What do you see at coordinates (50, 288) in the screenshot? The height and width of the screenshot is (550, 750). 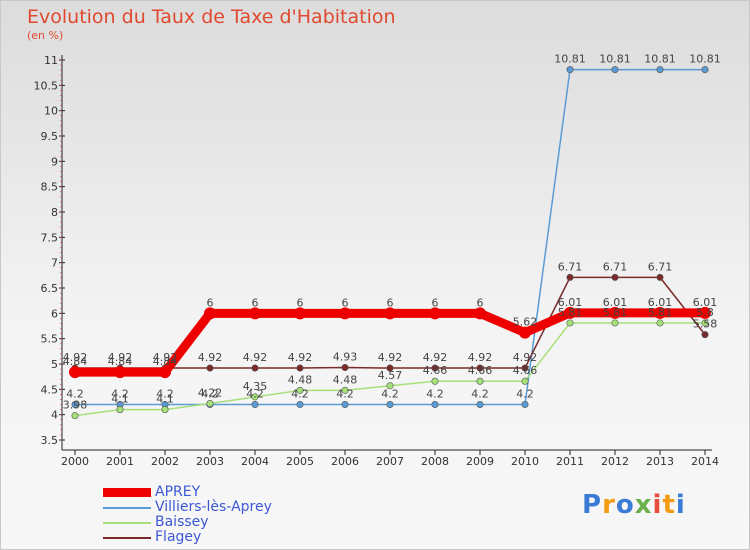 I see `y-tick-label: 6.5` at bounding box center [50, 288].